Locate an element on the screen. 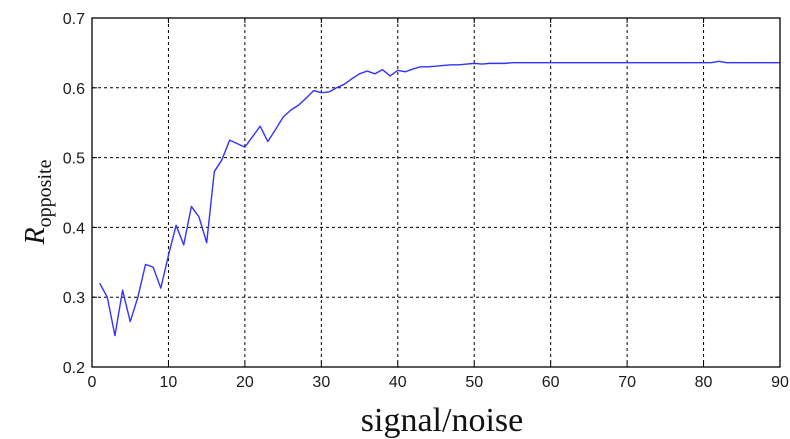  x-tick-label: 30 is located at coordinates (321, 382).